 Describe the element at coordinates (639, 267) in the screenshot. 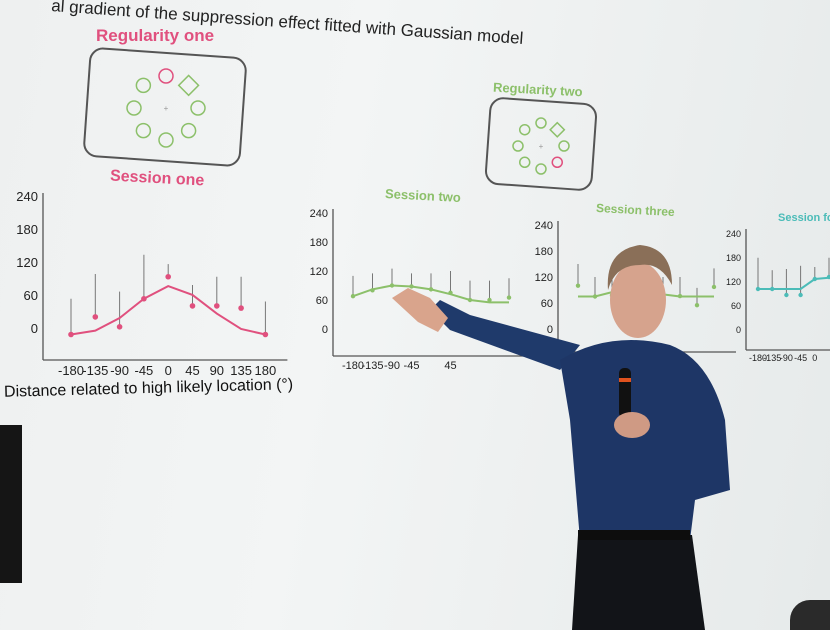

I see `presenter-hair` at that location.